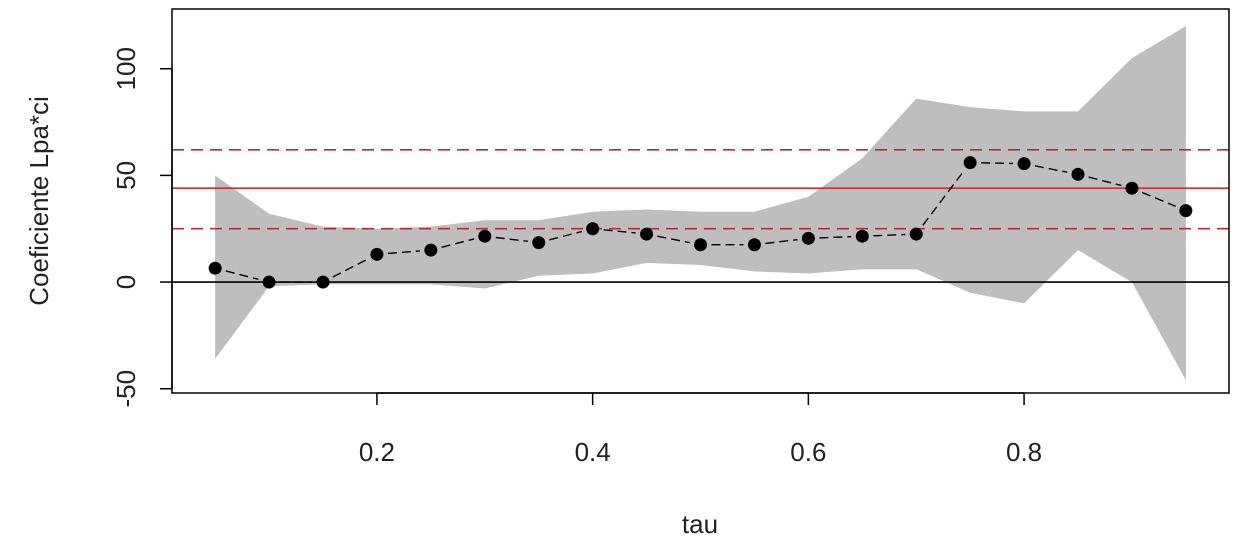 This screenshot has width=1234, height=541. What do you see at coordinates (126, 282) in the screenshot?
I see `y-tick-label: 0` at bounding box center [126, 282].